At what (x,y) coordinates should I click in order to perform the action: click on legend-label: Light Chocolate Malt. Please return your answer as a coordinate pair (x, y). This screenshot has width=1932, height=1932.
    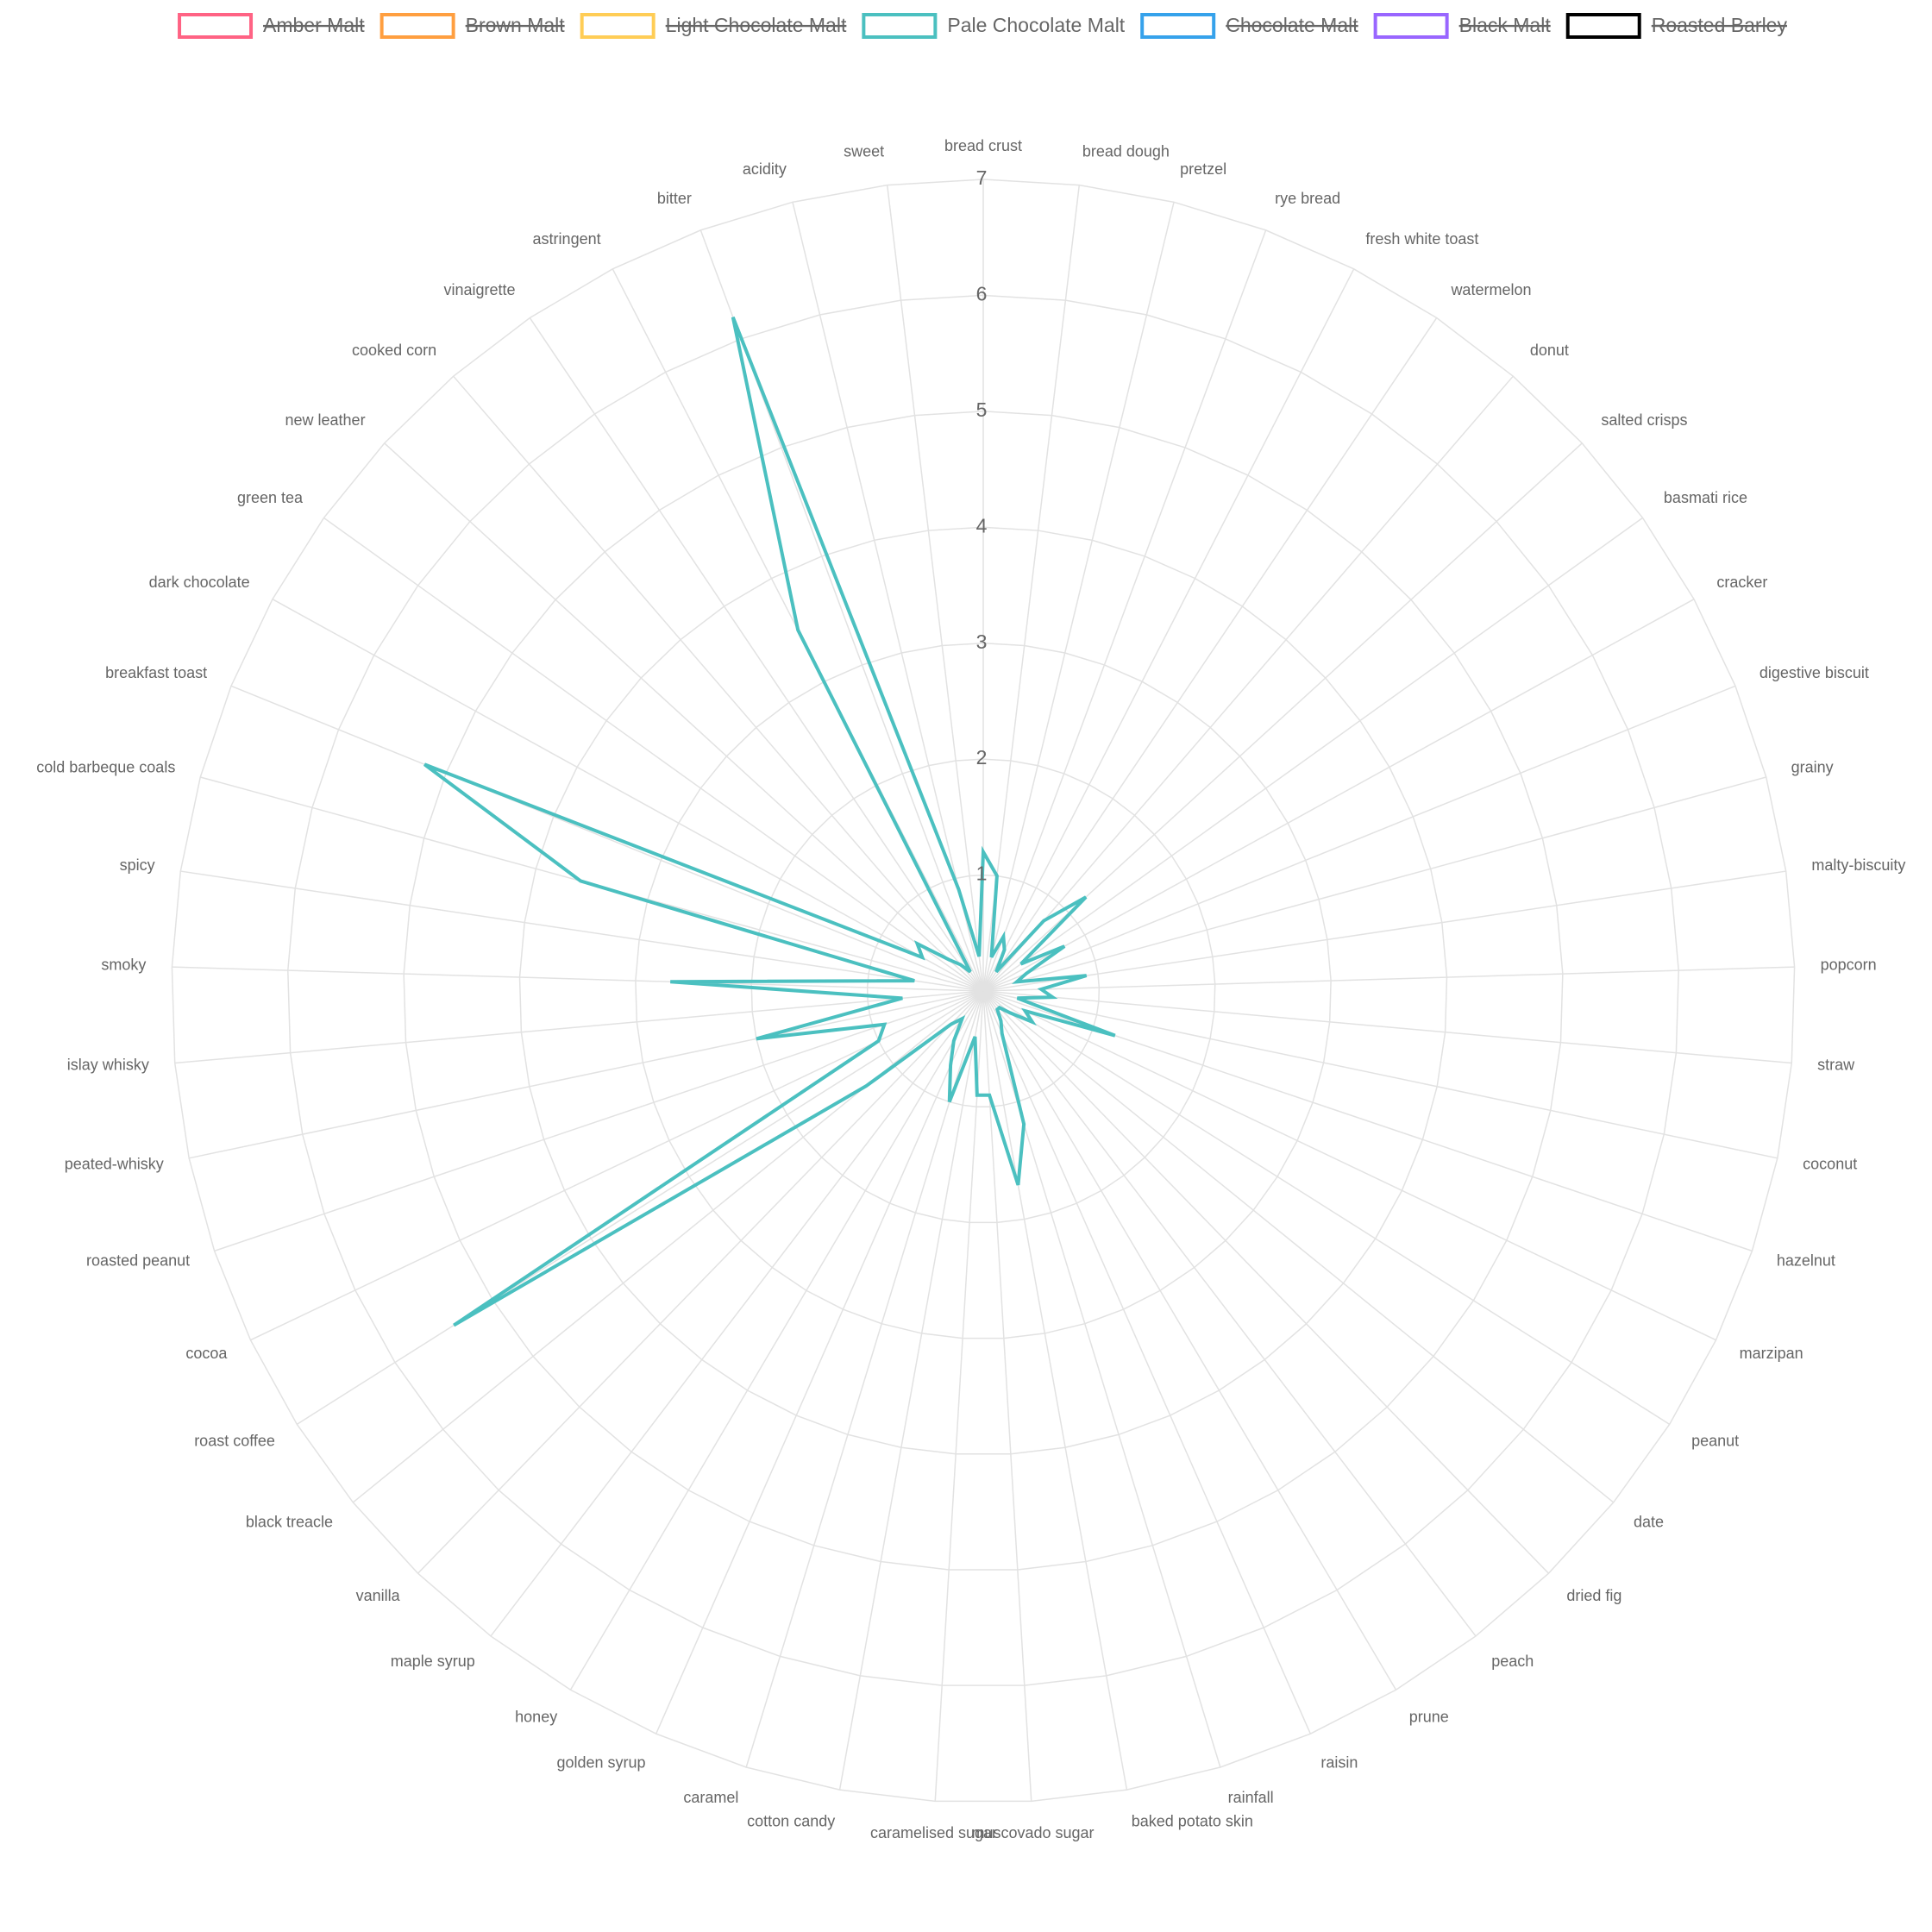
    Looking at the image, I should click on (757, 25).